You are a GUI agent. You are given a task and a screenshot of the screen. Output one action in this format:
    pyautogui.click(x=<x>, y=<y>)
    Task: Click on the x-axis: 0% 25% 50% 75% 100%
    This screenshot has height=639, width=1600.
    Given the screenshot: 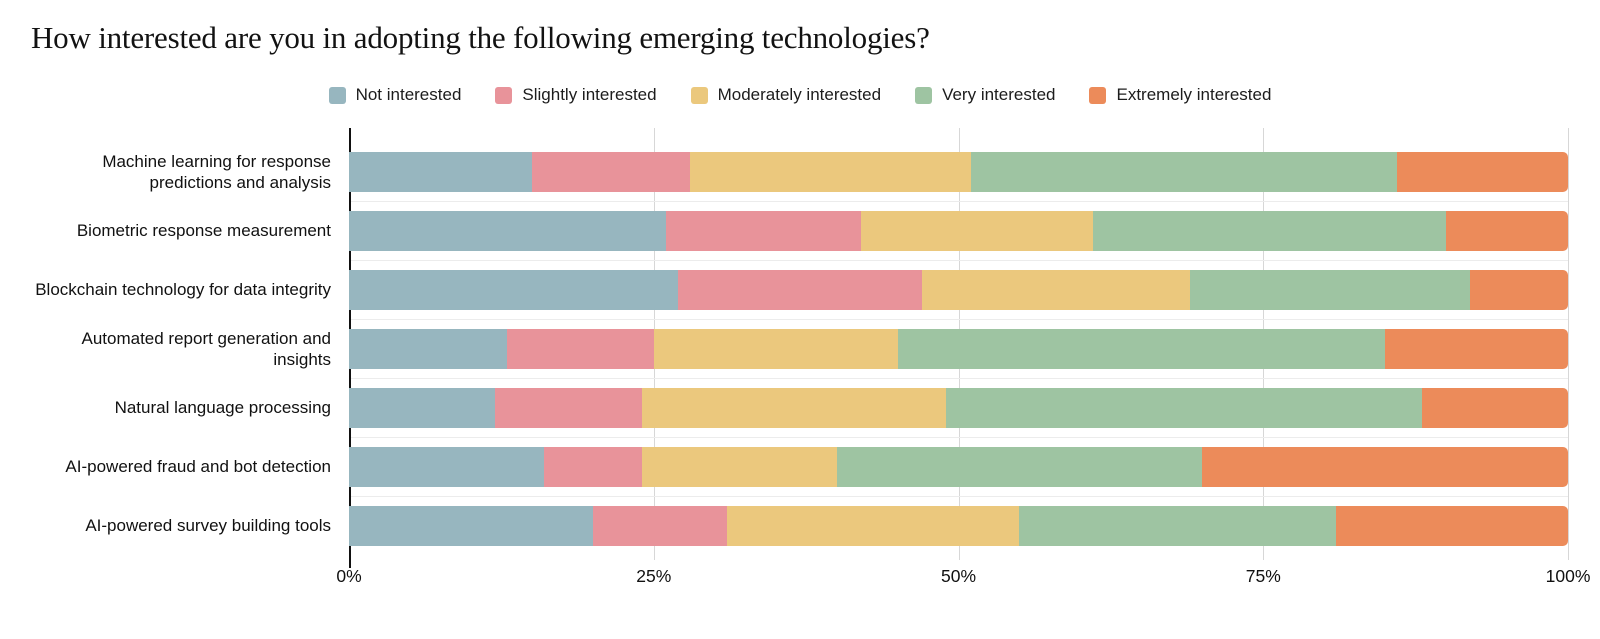 What is the action you would take?
    pyautogui.click(x=963, y=578)
    